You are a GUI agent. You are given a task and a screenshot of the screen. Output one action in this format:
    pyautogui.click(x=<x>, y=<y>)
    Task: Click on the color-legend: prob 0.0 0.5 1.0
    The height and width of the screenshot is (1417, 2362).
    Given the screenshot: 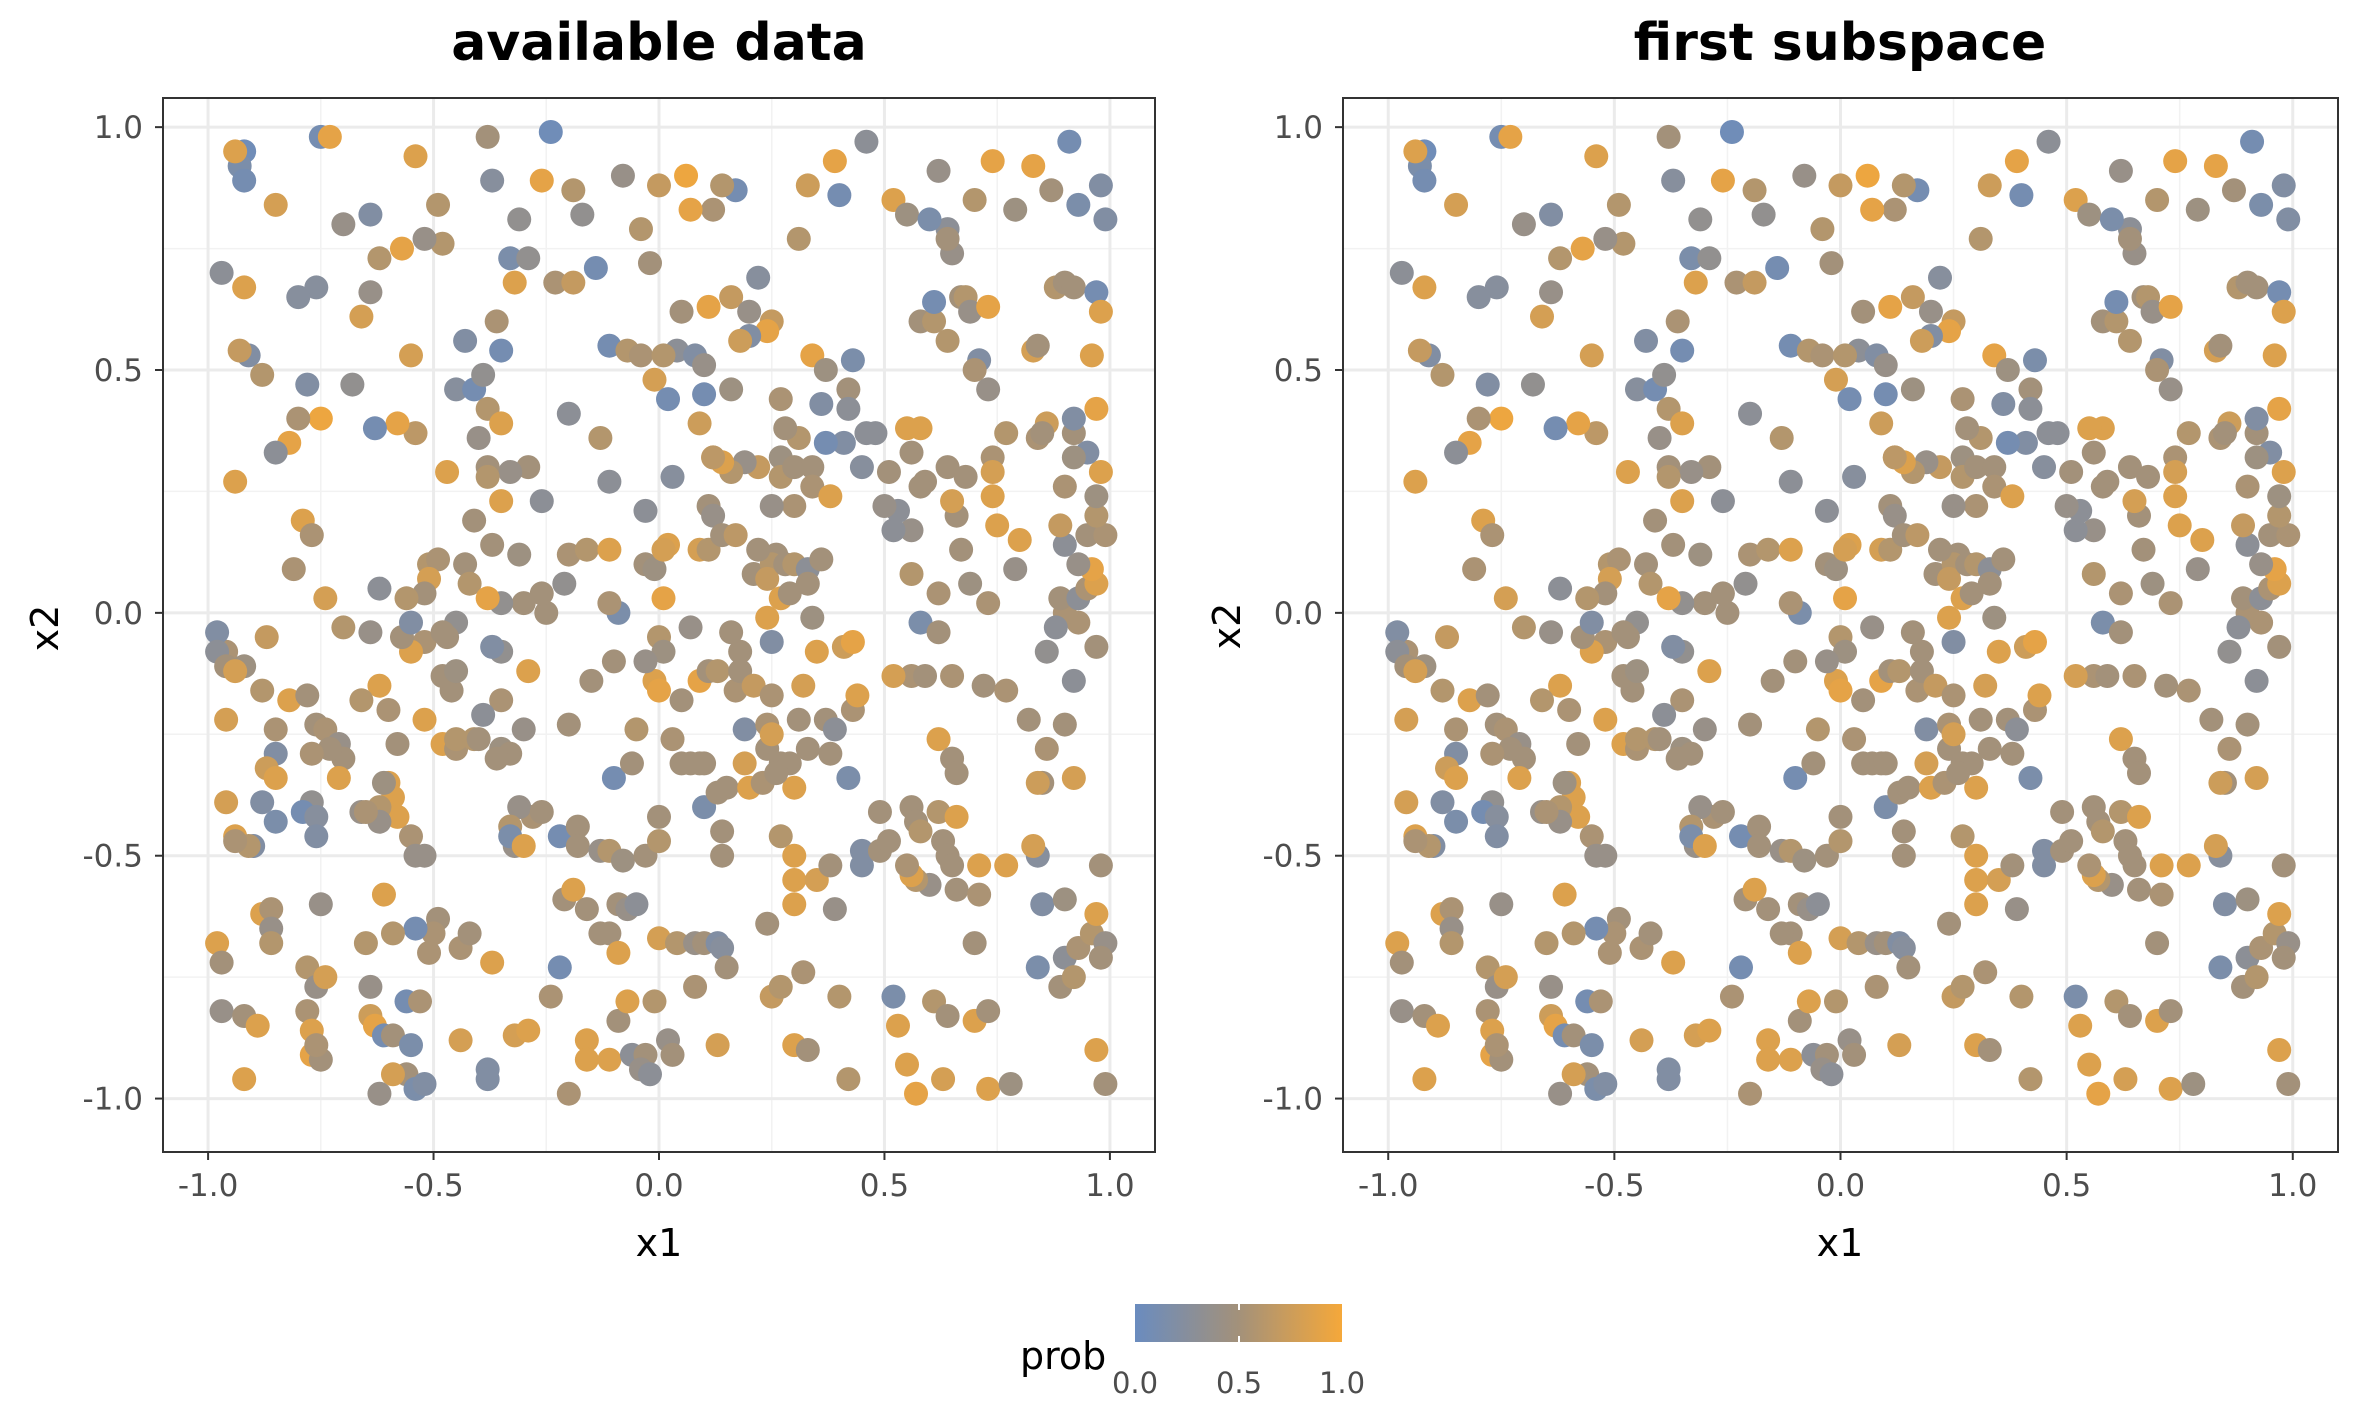 What is the action you would take?
    pyautogui.click(x=1192, y=1352)
    